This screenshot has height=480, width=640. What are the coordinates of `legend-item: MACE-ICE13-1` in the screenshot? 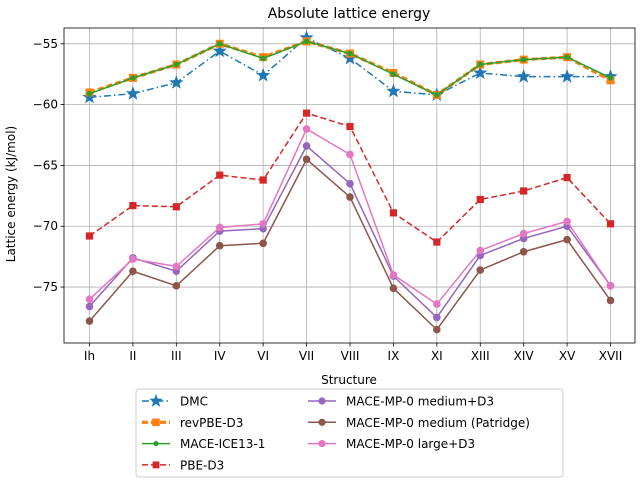 It's located at (203, 444).